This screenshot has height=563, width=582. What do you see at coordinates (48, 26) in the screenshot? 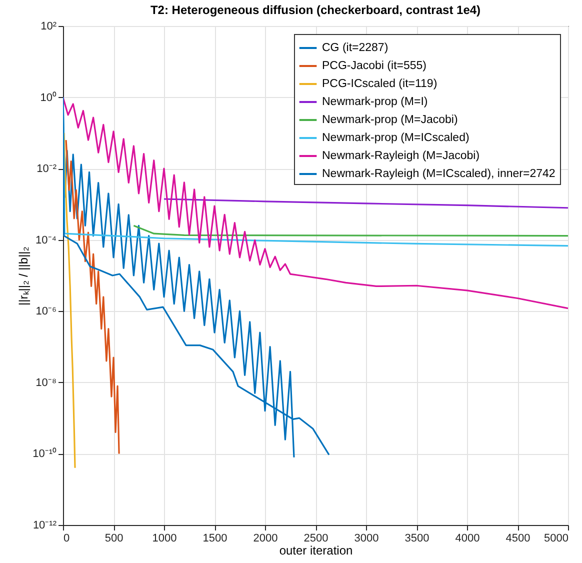
I see `y-tick-label: 10²` at bounding box center [48, 26].